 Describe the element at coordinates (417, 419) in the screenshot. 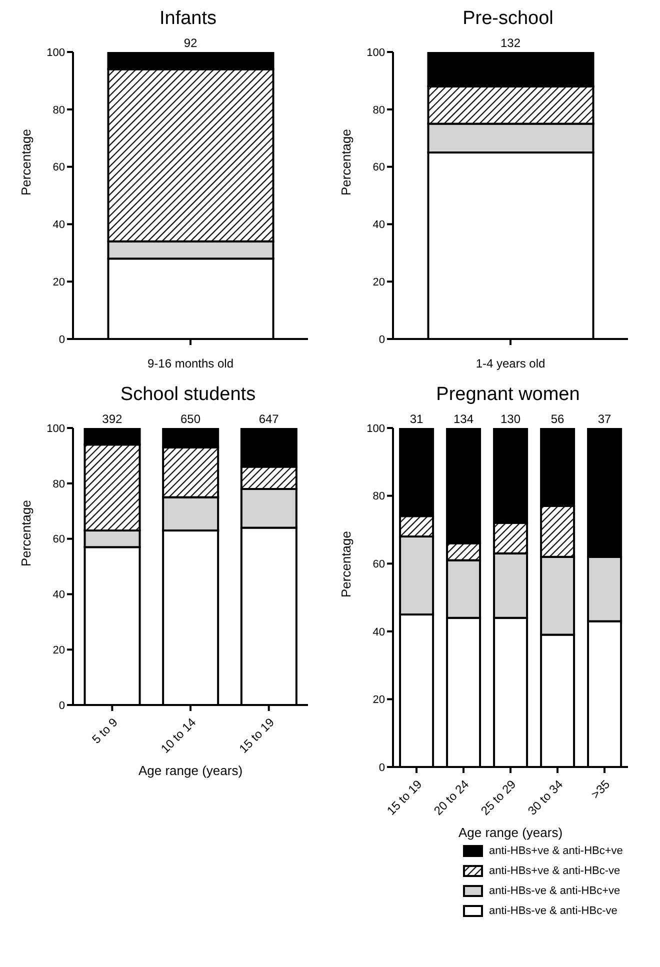

I see `annotation: 31` at that location.